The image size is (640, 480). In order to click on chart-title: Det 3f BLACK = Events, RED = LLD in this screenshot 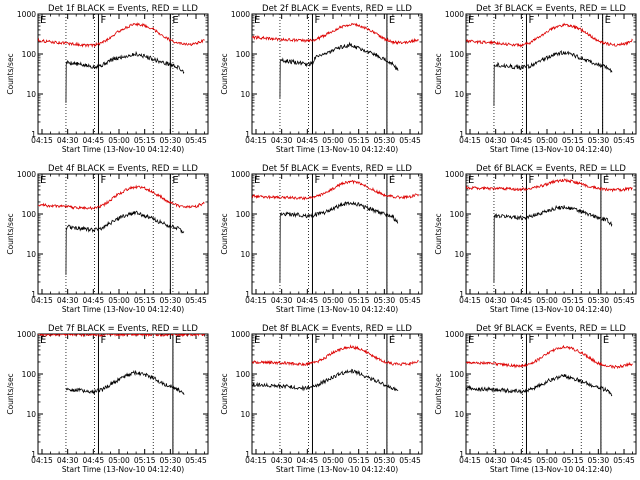, I will do `click(551, 9)`.